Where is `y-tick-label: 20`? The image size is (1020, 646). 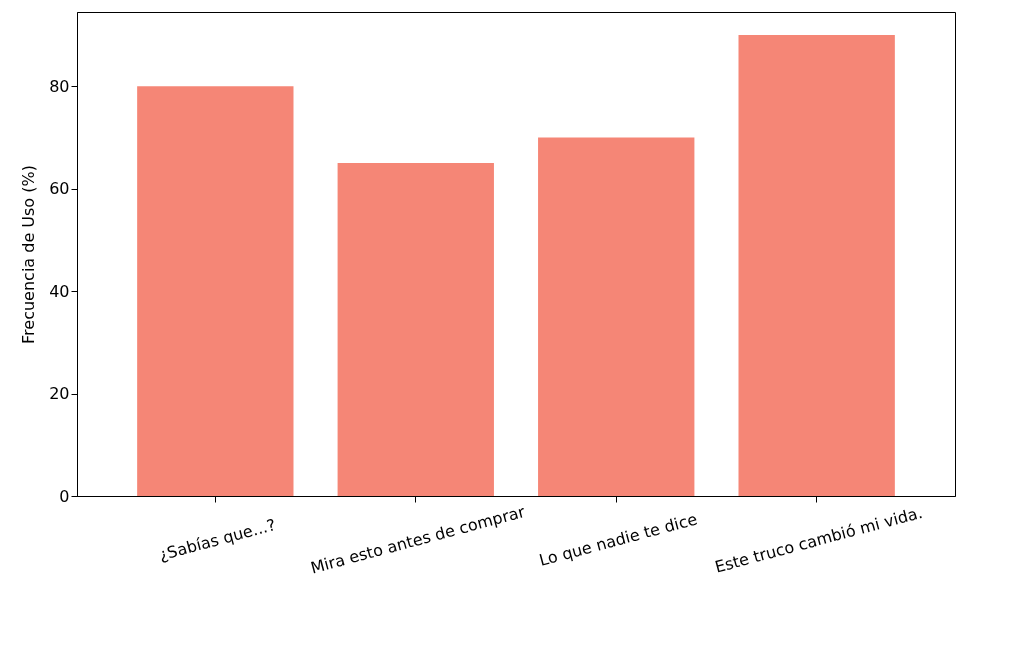 y-tick-label: 20 is located at coordinates (59, 394).